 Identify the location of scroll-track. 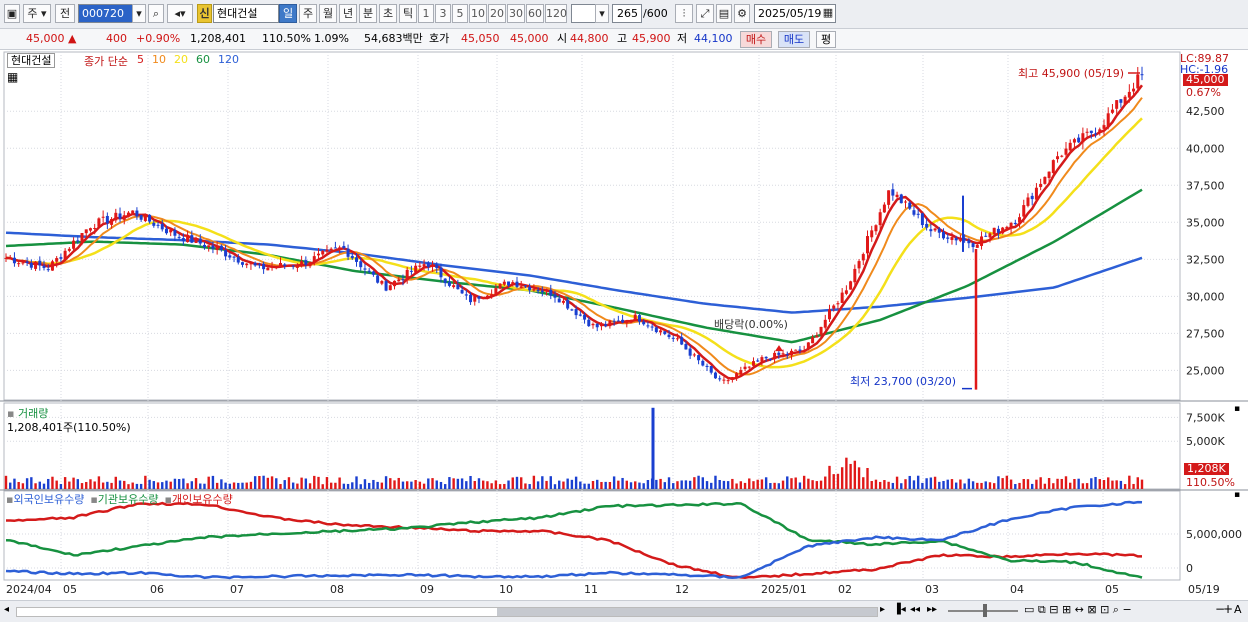
(447, 612).